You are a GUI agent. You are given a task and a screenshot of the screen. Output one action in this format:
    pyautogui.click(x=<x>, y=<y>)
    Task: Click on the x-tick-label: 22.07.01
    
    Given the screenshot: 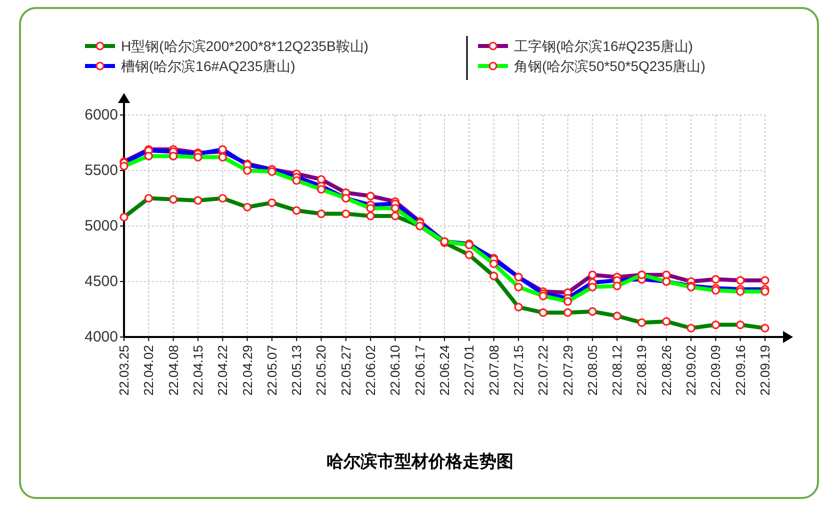 What is the action you would take?
    pyautogui.click(x=469, y=370)
    